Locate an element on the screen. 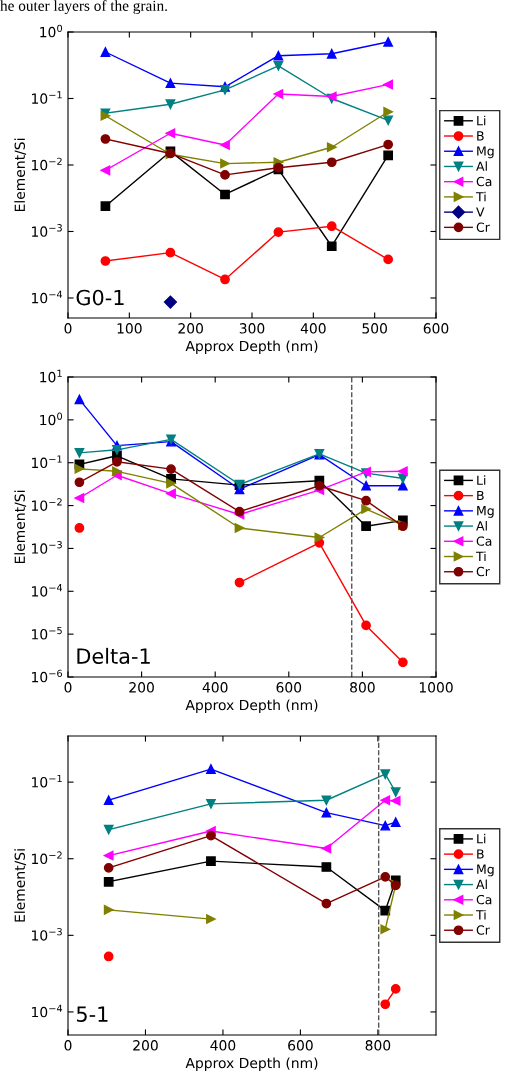  x-tick-label: 500 is located at coordinates (374, 328).